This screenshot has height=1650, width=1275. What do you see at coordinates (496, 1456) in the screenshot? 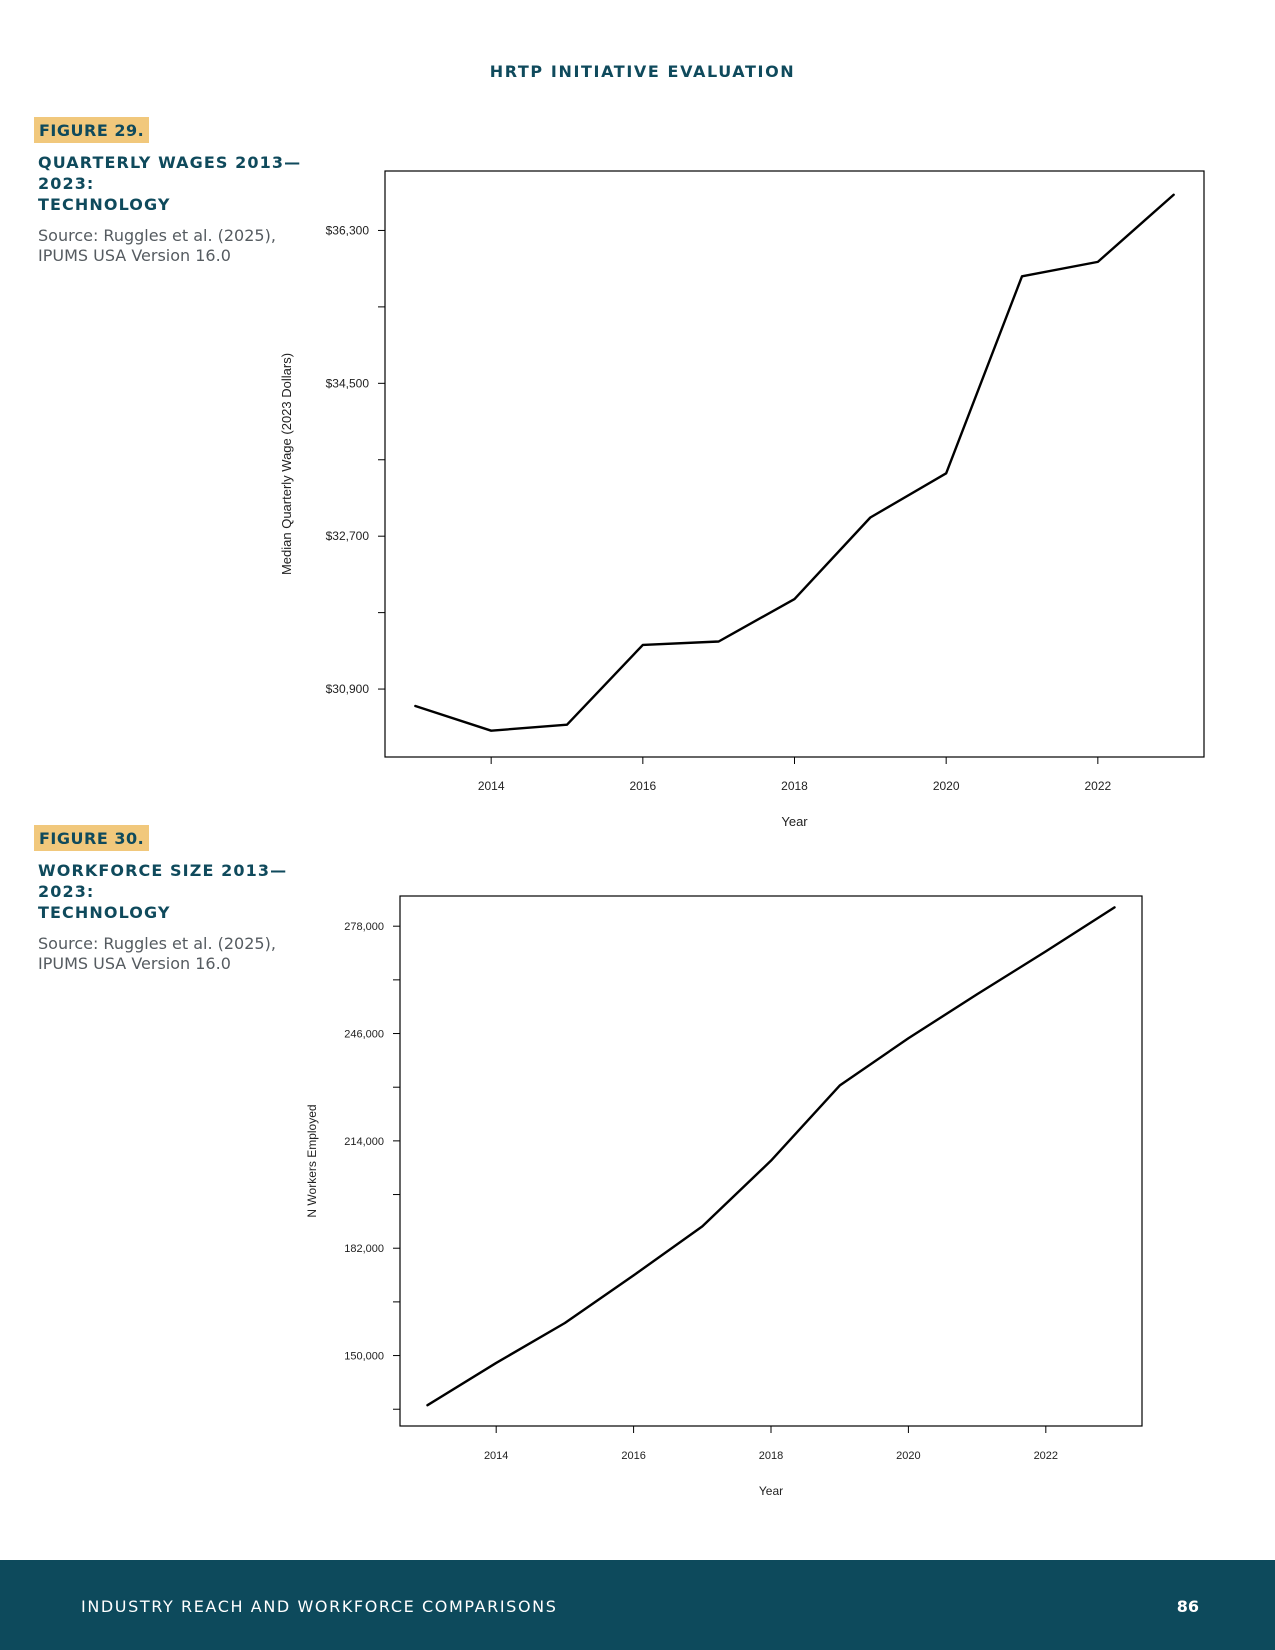
I see `workforce-x-tick-label: 2014` at bounding box center [496, 1456].